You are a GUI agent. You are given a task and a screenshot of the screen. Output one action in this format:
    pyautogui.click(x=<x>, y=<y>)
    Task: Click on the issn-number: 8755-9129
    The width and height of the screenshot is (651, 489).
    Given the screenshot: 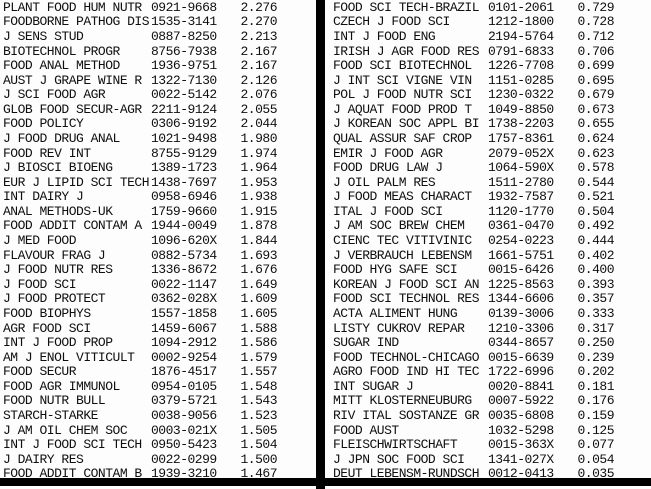 What is the action you would take?
    pyautogui.click(x=184, y=153)
    